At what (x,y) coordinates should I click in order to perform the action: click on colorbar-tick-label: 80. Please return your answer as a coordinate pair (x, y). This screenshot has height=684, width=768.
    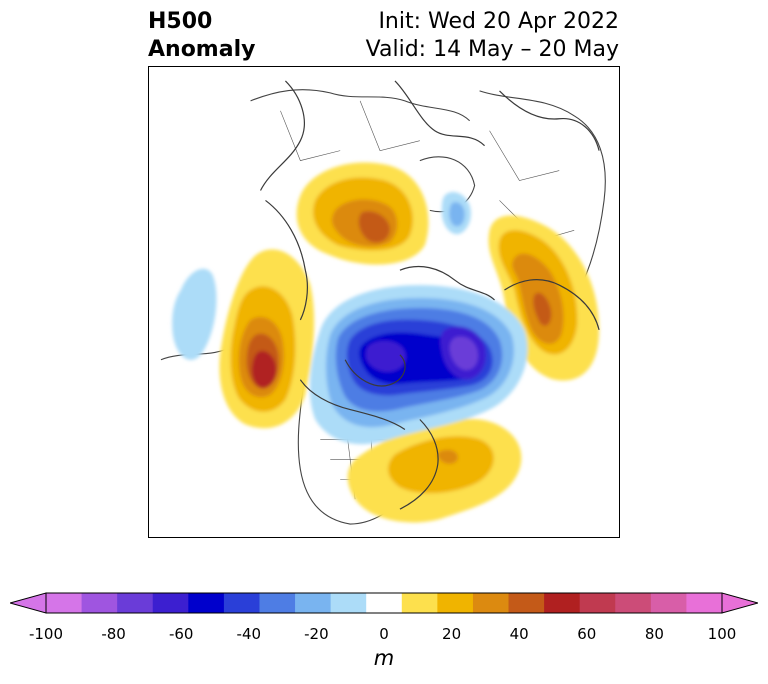
    Looking at the image, I should click on (654, 634).